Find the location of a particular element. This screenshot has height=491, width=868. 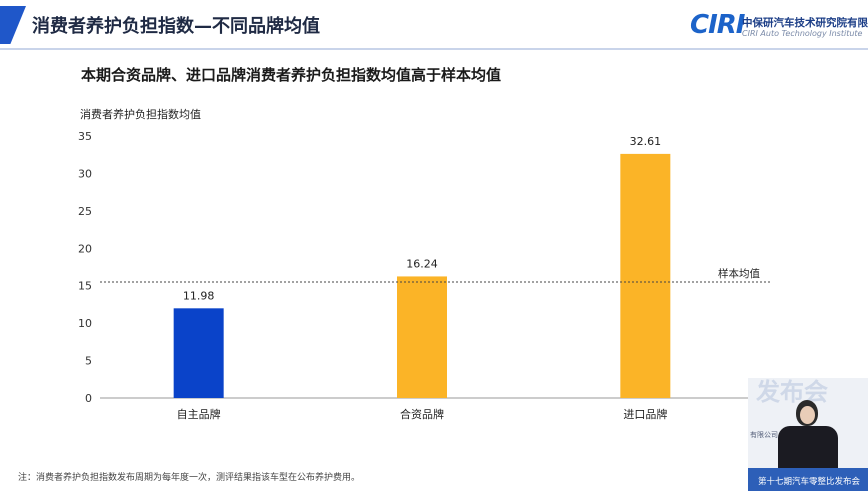

x-axis-labels: 自主品牌 合资品牌 进口品牌 is located at coordinates (422, 414).